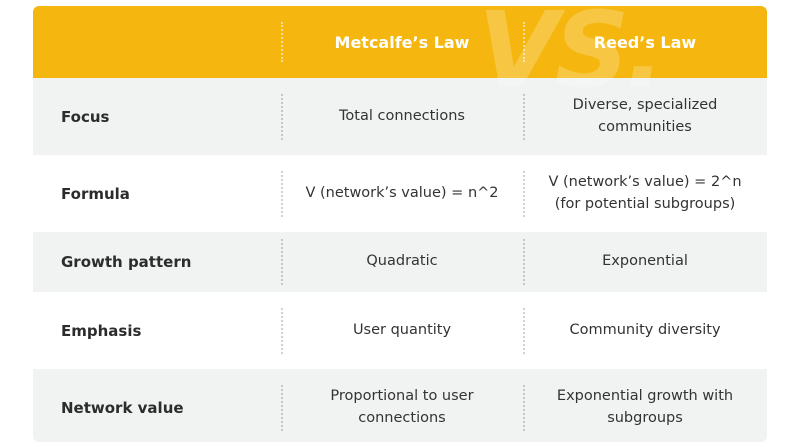 This screenshot has width=800, height=445. I want to click on header-reed: Reed’s Law, so click(645, 42).